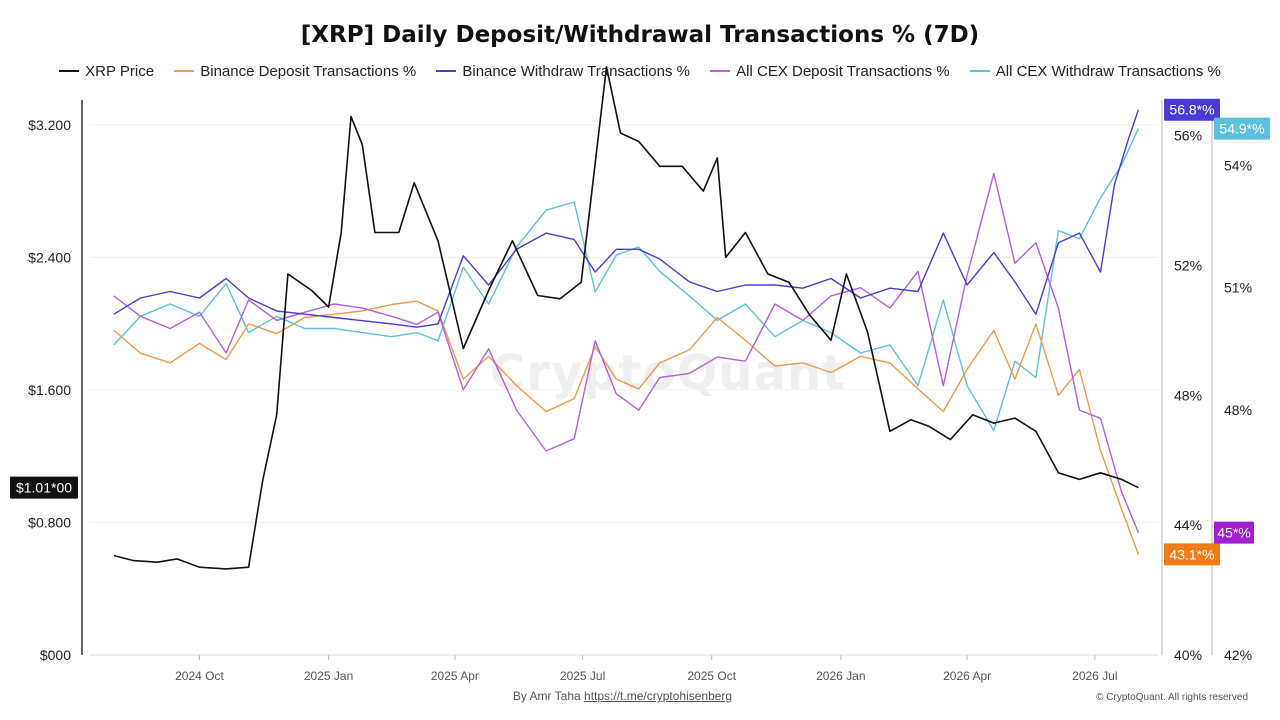 Image resolution: width=1280 pixels, height=720 pixels. I want to click on x-tick-label: 2025 Jan, so click(328, 676).